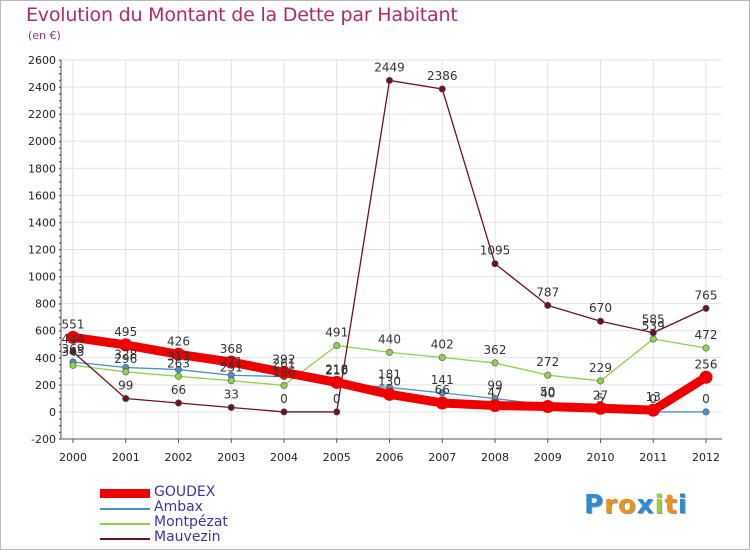 This screenshot has width=750, height=550. What do you see at coordinates (653, 326) in the screenshot?
I see `data-label-montpzat: 539` at bounding box center [653, 326].